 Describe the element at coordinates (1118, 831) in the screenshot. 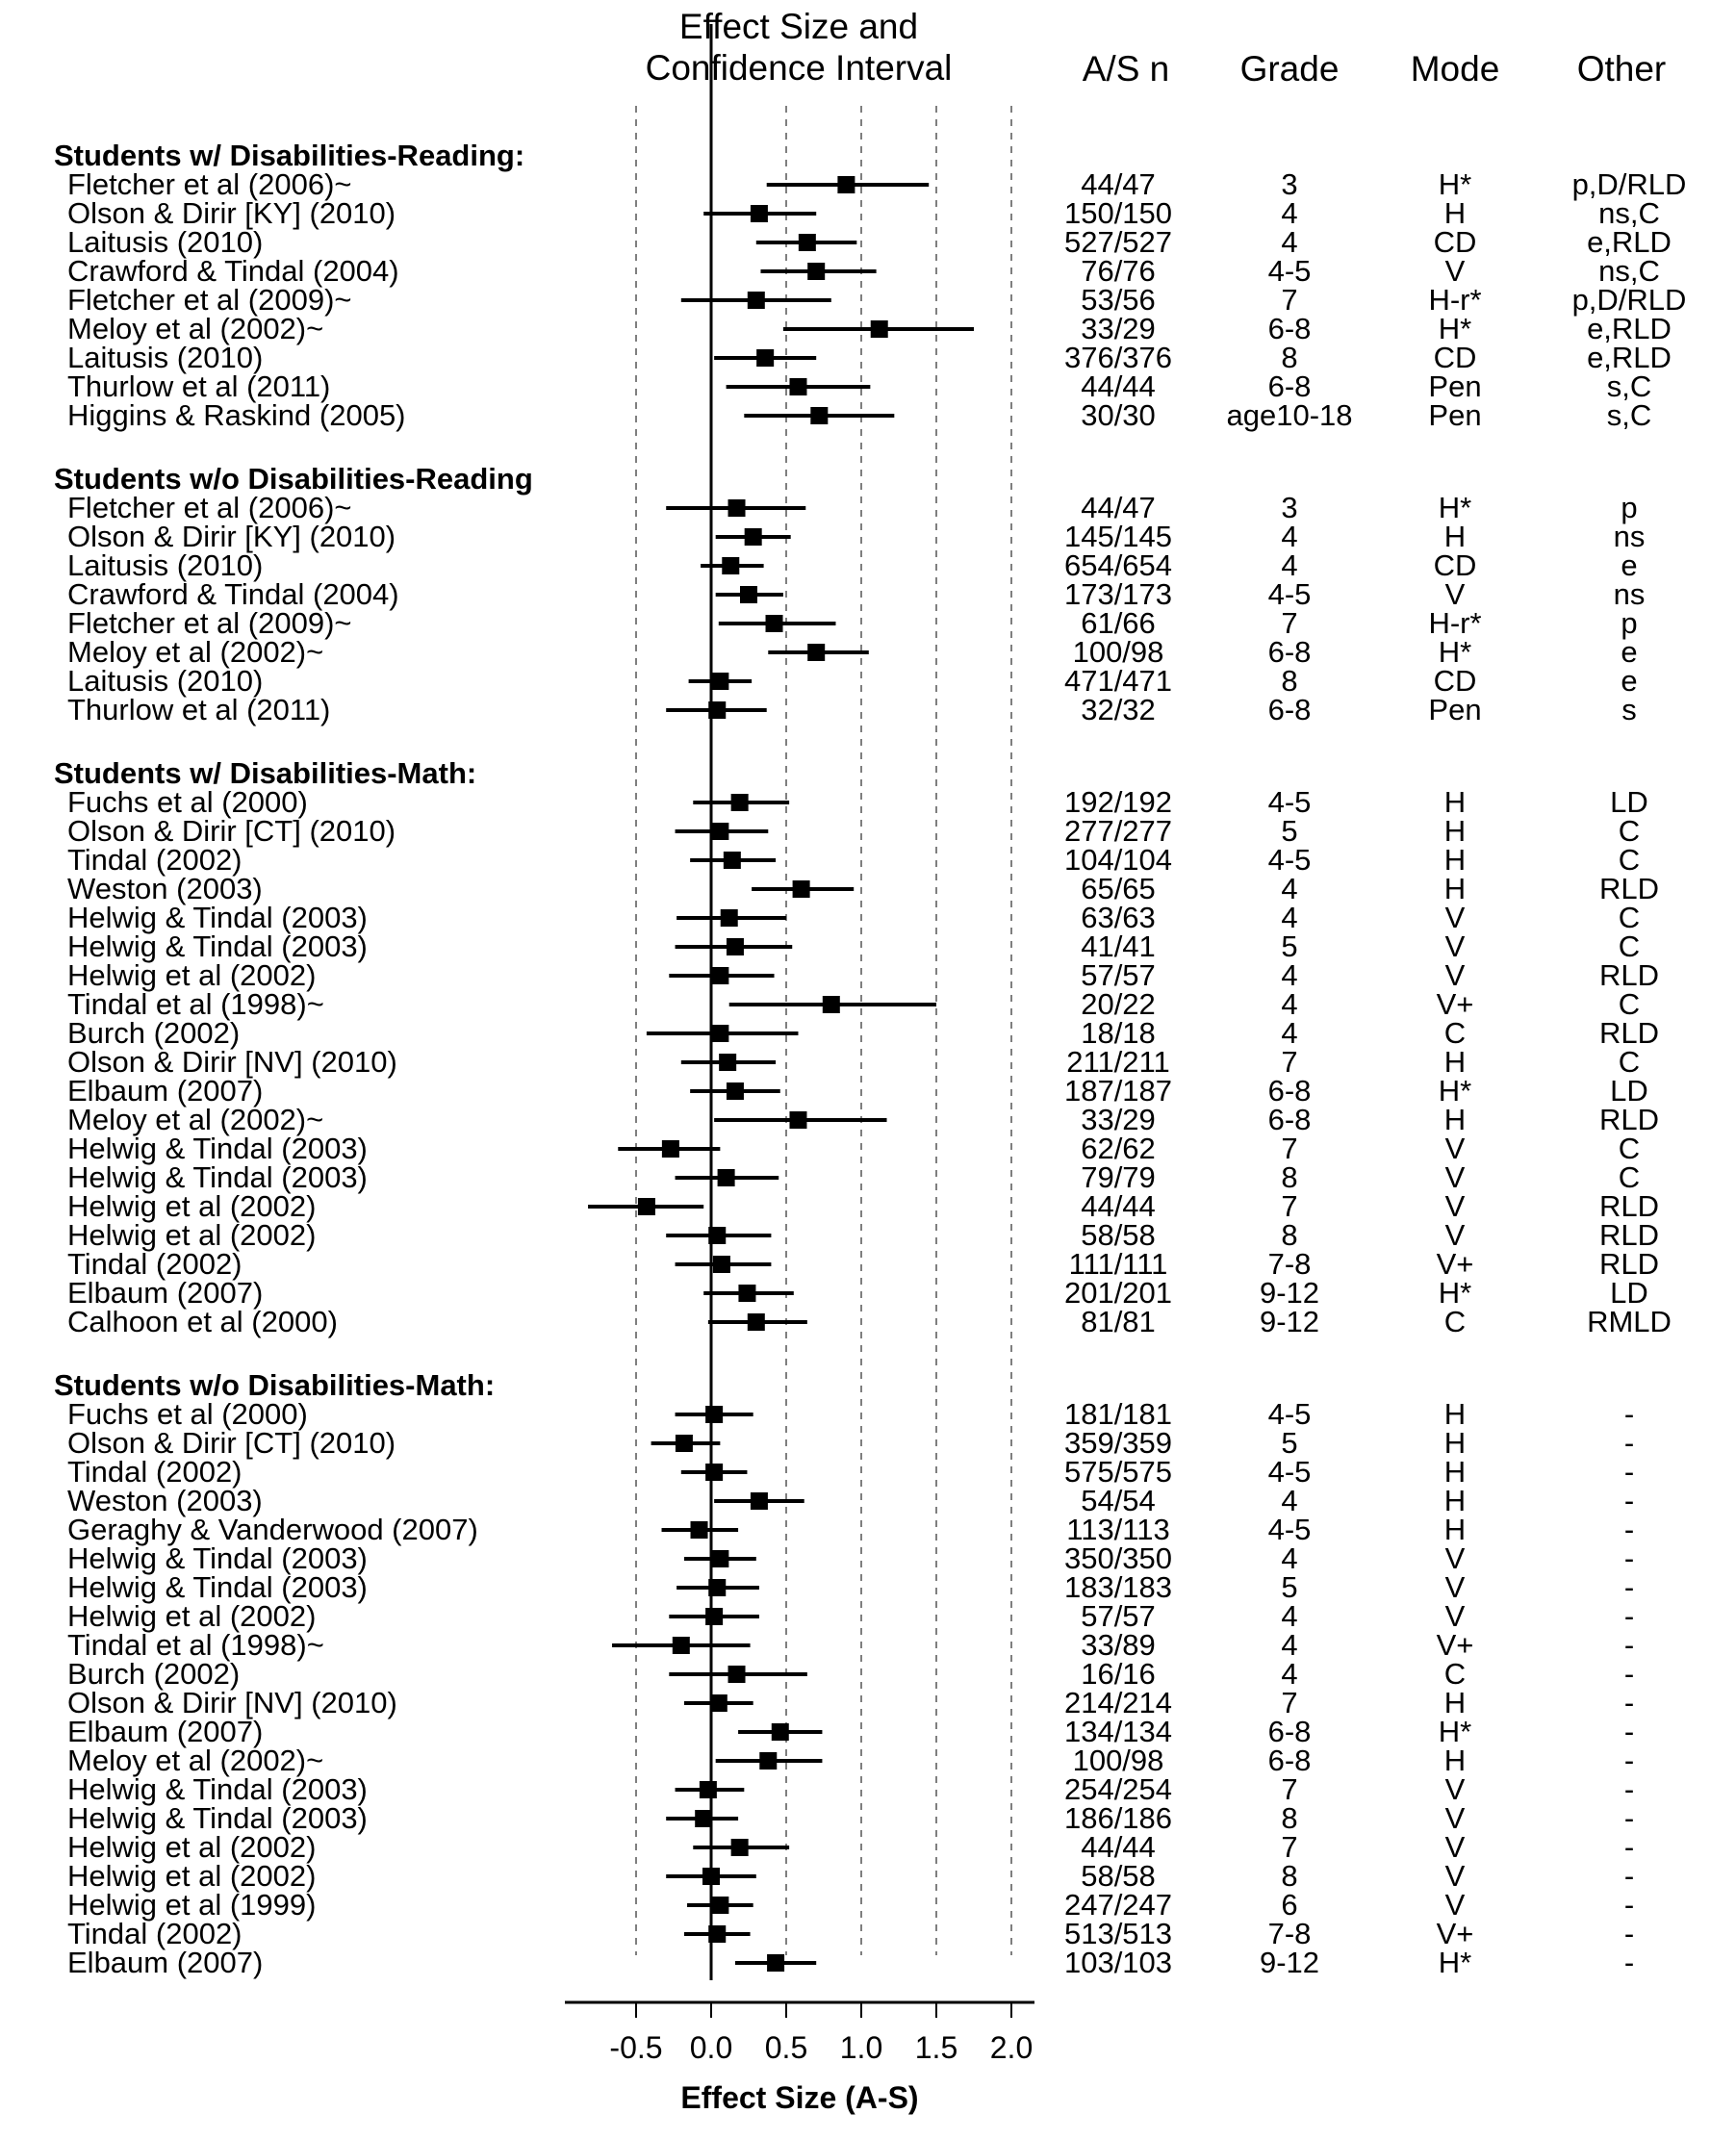

I see `sample-size: 277/277` at that location.